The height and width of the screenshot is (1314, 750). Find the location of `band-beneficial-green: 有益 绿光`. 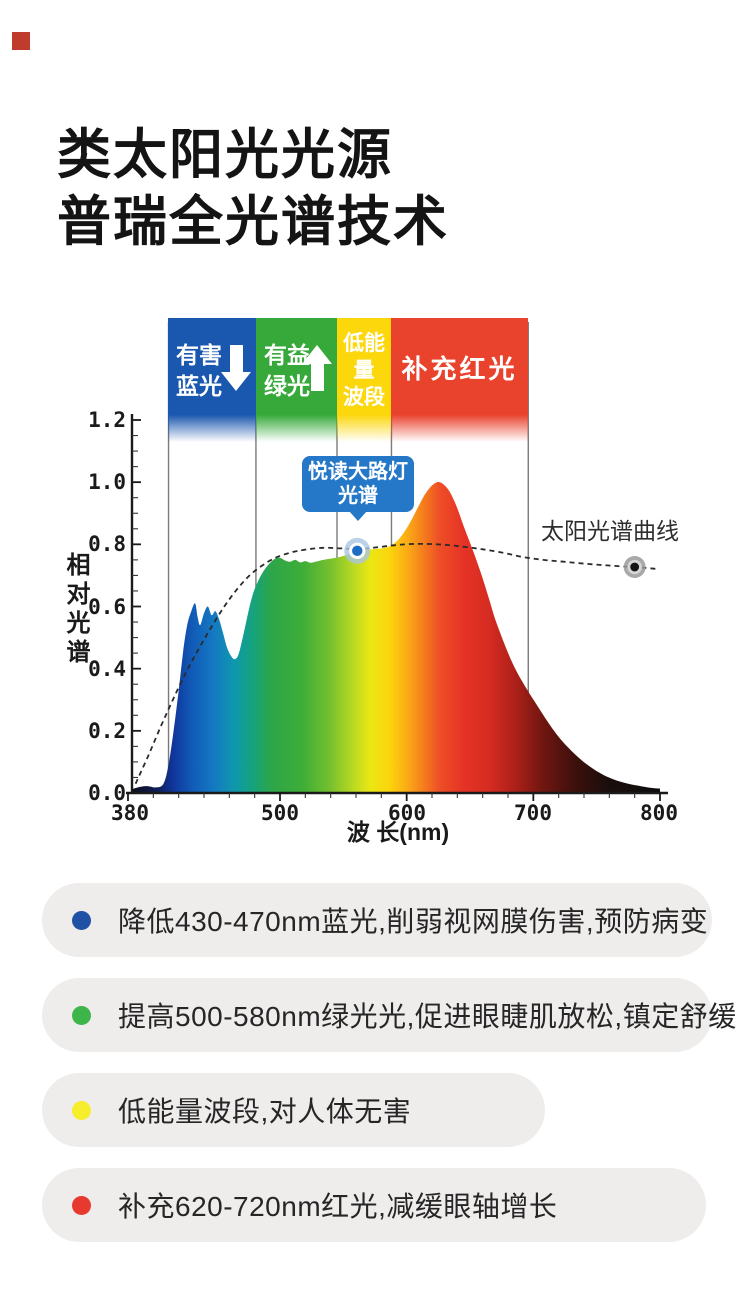

band-beneficial-green: 有益 绿光 is located at coordinates (296, 380).